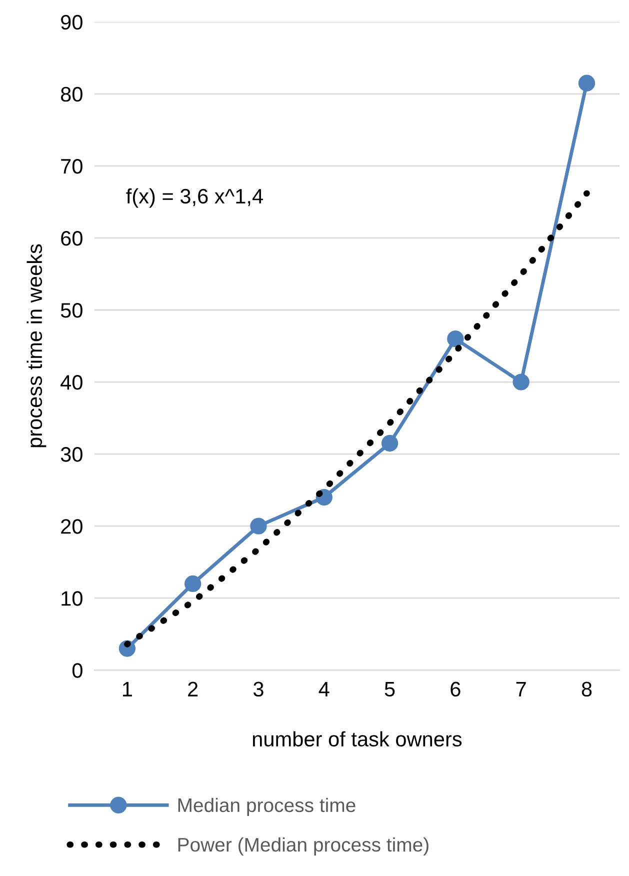 The image size is (629, 876). Describe the element at coordinates (193, 689) in the screenshot. I see `x-tick-label: 2` at that location.